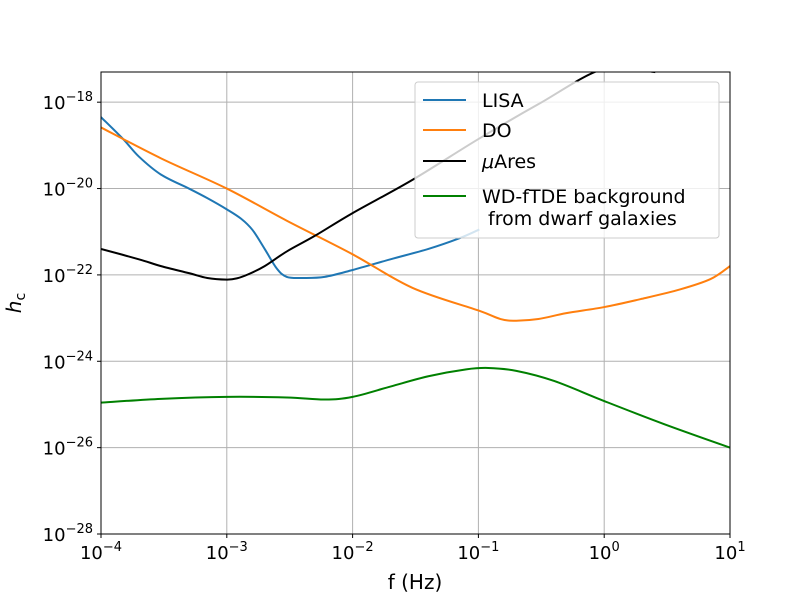 The image size is (811, 600). I want to click on x-tick-label: 10⁻³, so click(227, 552).